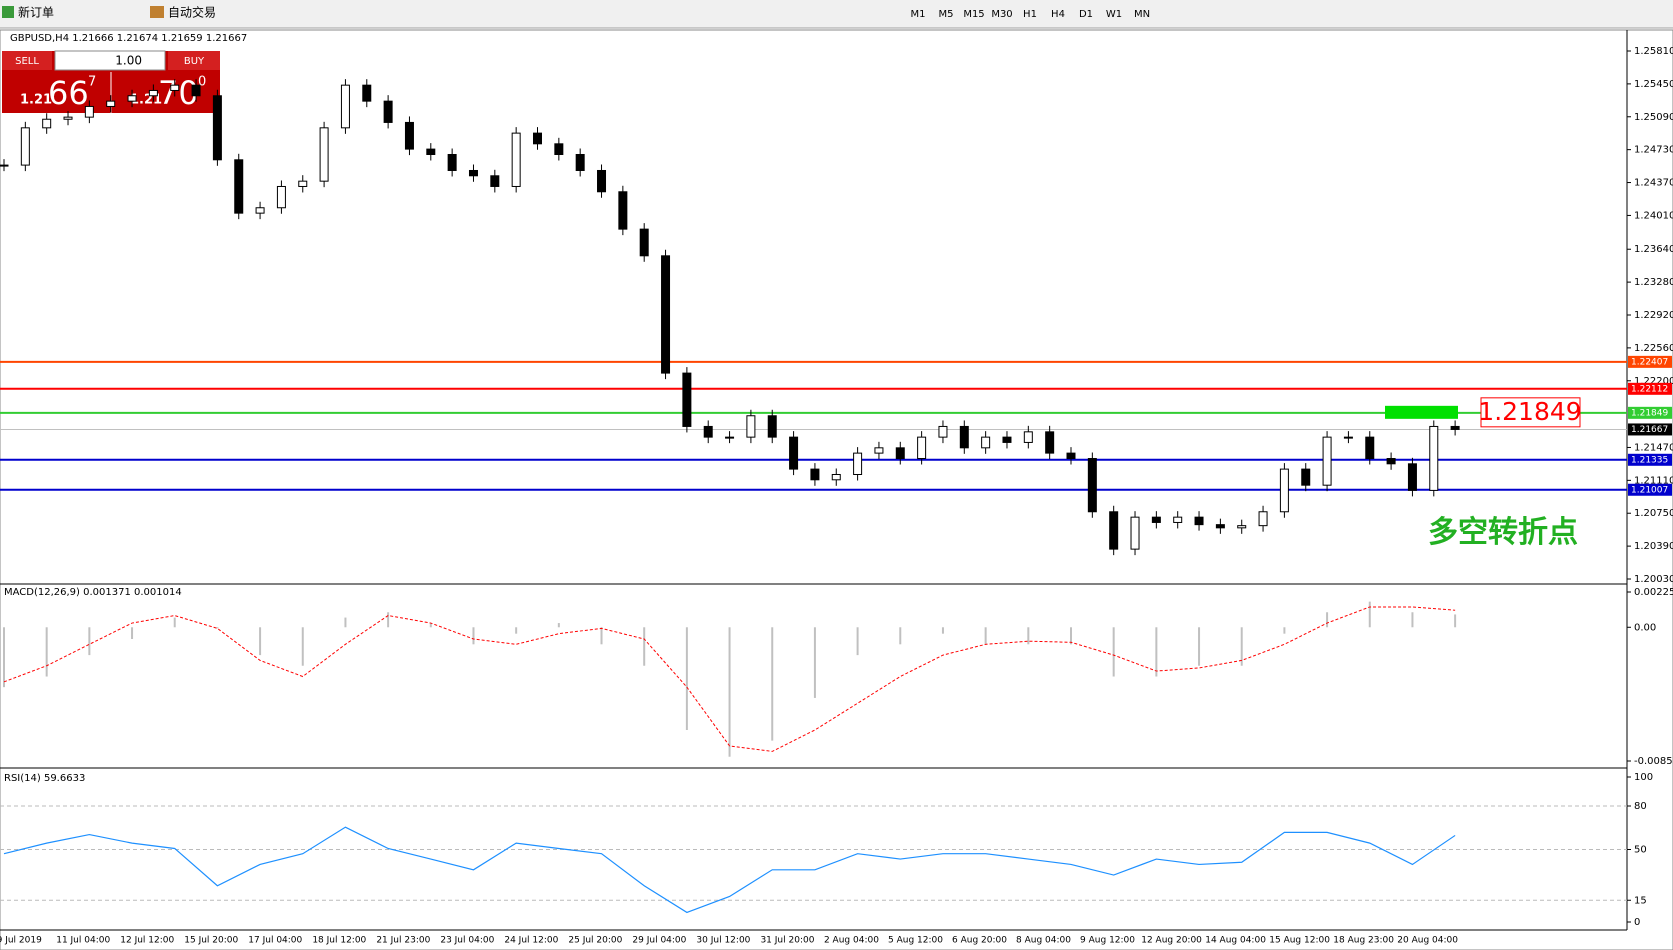 This screenshot has height=950, width=1673. I want to click on sell-button, so click(27, 60).